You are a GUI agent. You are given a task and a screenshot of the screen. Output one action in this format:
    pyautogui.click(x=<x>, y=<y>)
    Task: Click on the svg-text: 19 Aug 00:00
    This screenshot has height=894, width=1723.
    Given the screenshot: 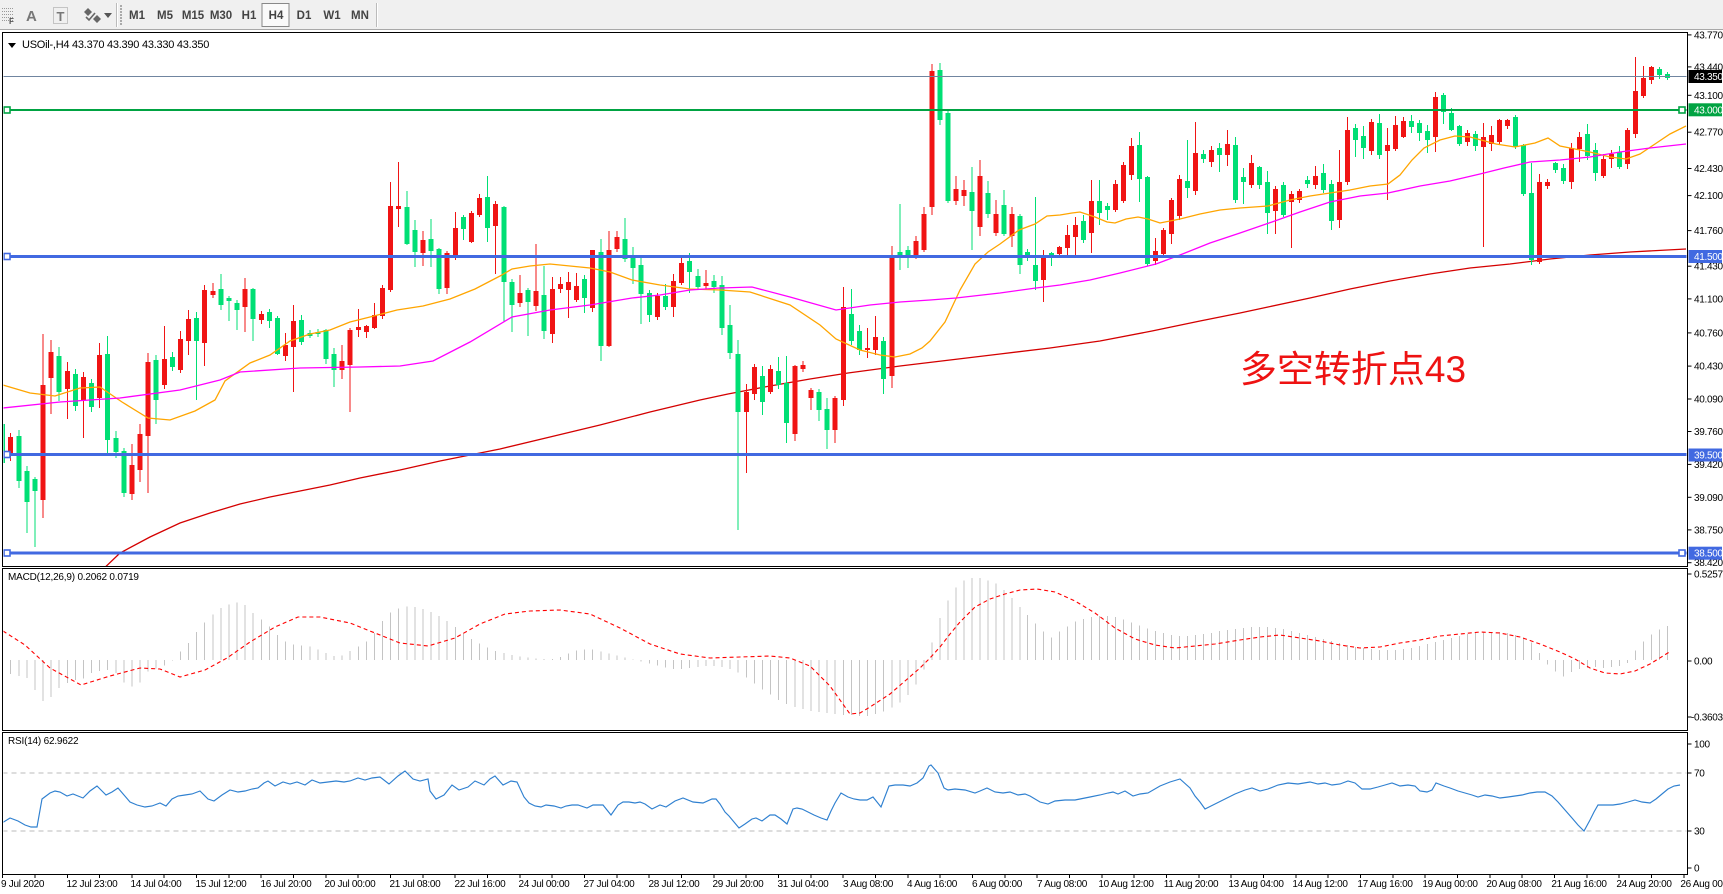 What is the action you would take?
    pyautogui.click(x=1450, y=884)
    